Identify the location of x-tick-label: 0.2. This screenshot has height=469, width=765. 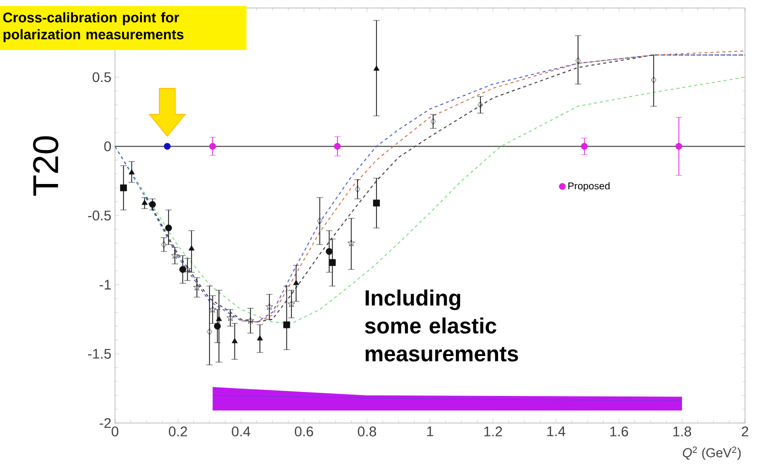
(177, 431).